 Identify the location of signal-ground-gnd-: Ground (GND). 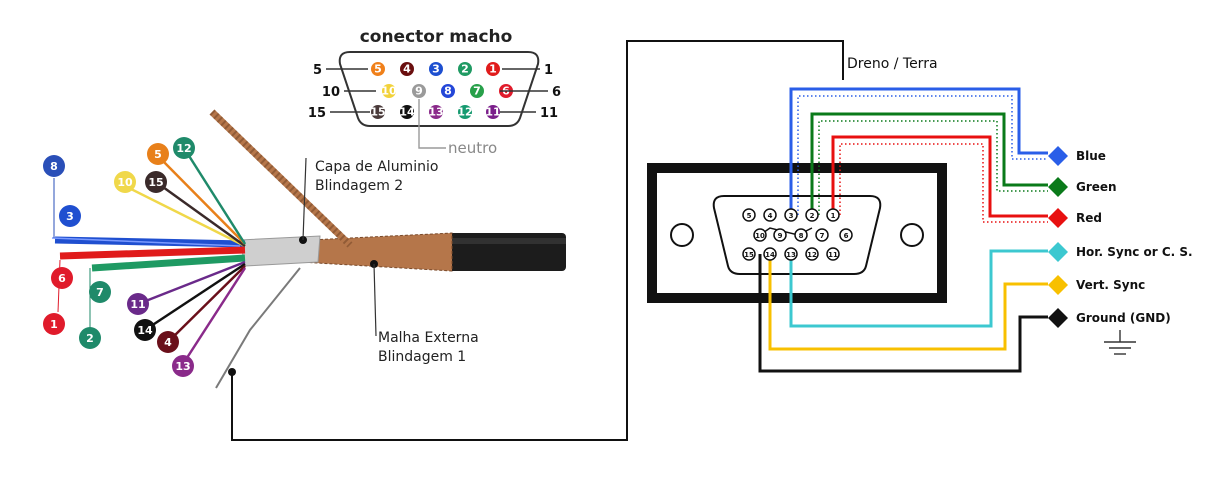
(1109, 318).